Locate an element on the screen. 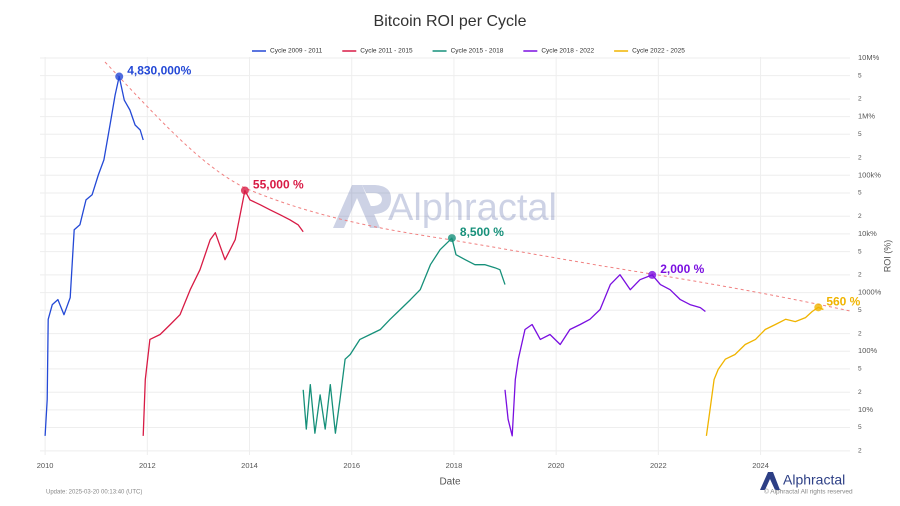  legend-label: Cycle 2009 - 2011 is located at coordinates (296, 51).